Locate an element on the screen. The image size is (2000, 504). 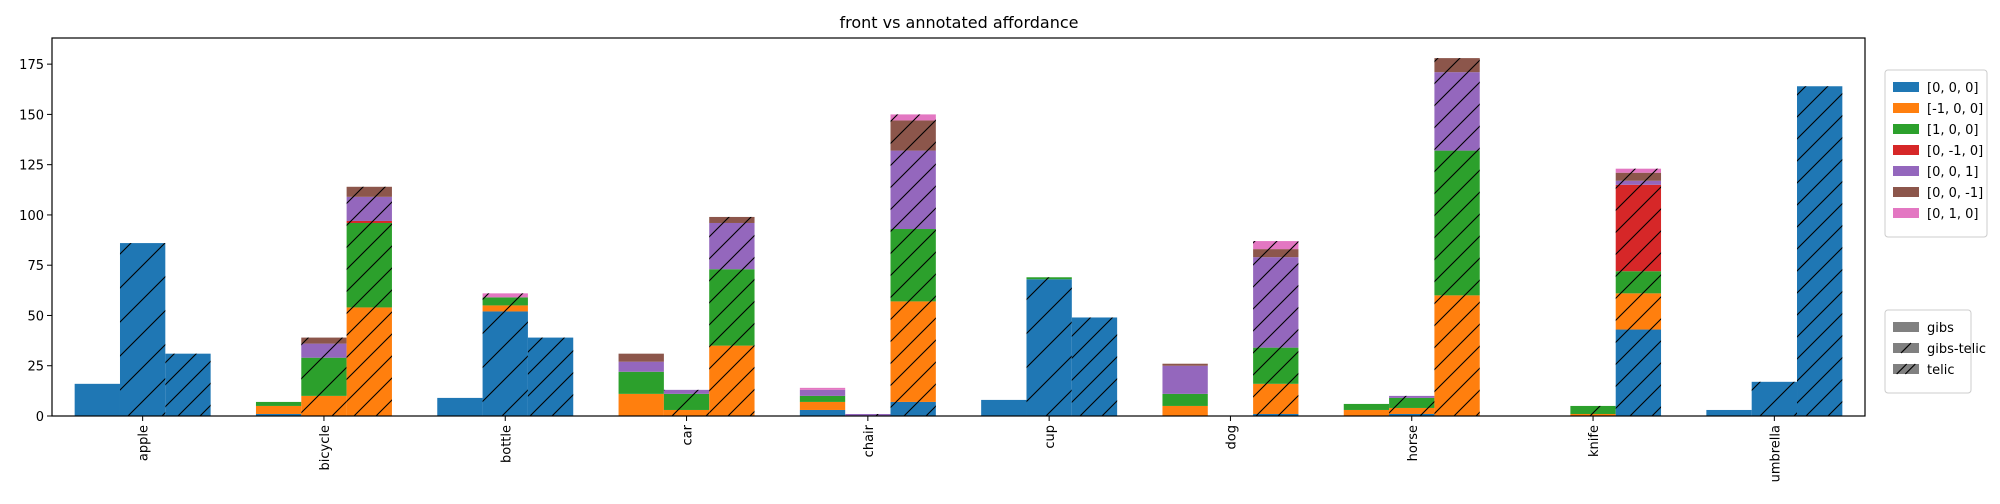
y-tick-label: 175 is located at coordinates (31, 65).